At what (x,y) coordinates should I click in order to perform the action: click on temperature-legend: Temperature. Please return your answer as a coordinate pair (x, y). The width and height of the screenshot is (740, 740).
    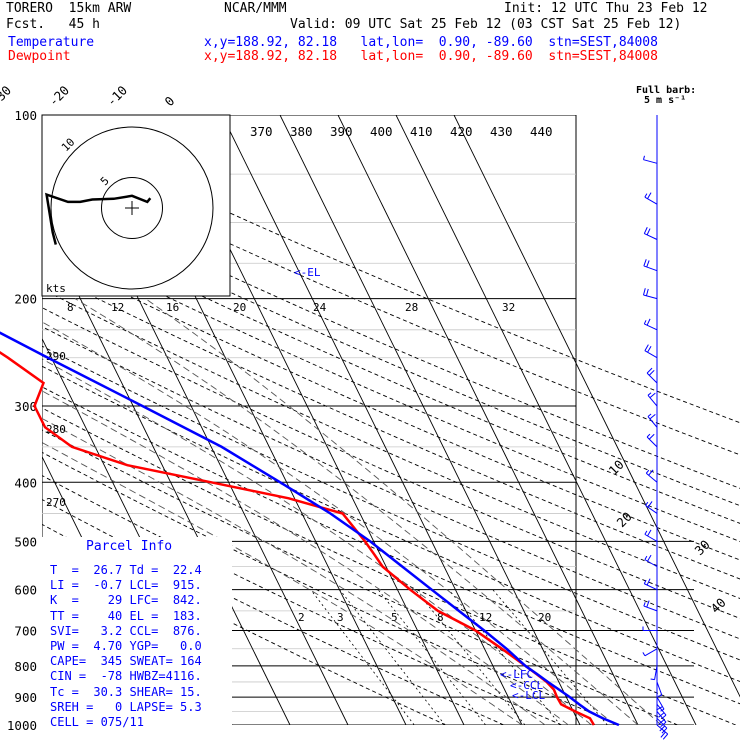
    Looking at the image, I should click on (51, 42).